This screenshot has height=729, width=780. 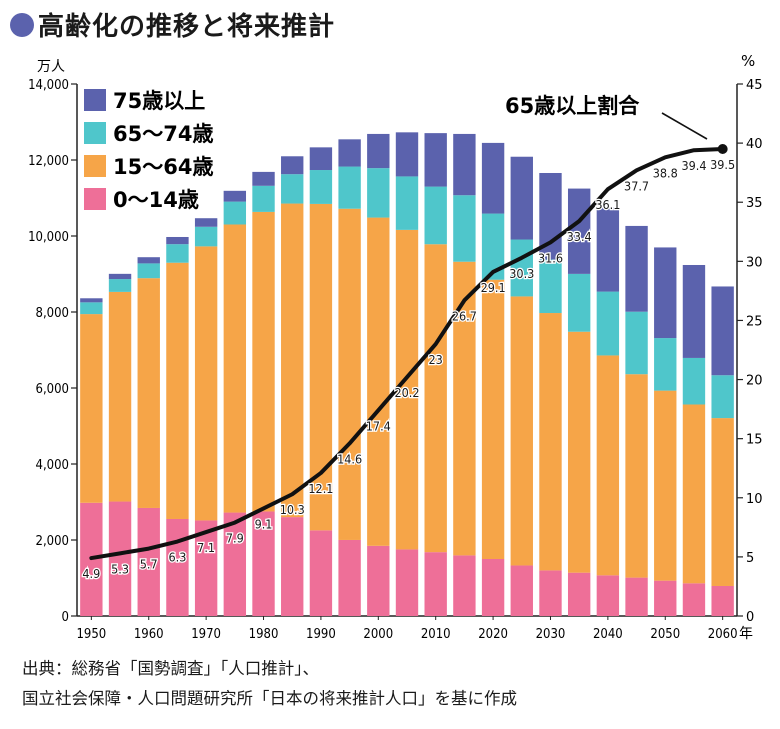 I want to click on line-data-label: 12.1, so click(x=320, y=488).